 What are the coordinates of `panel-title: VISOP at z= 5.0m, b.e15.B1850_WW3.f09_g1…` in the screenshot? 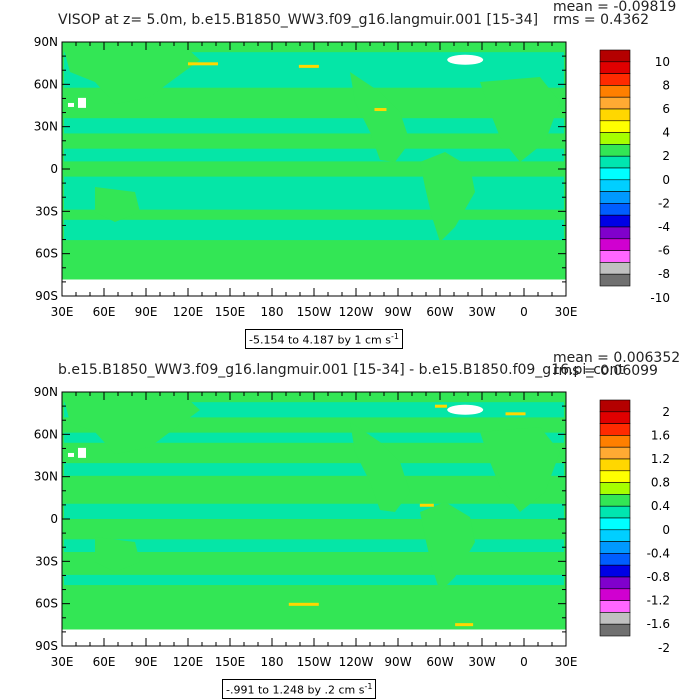 It's located at (298, 20).